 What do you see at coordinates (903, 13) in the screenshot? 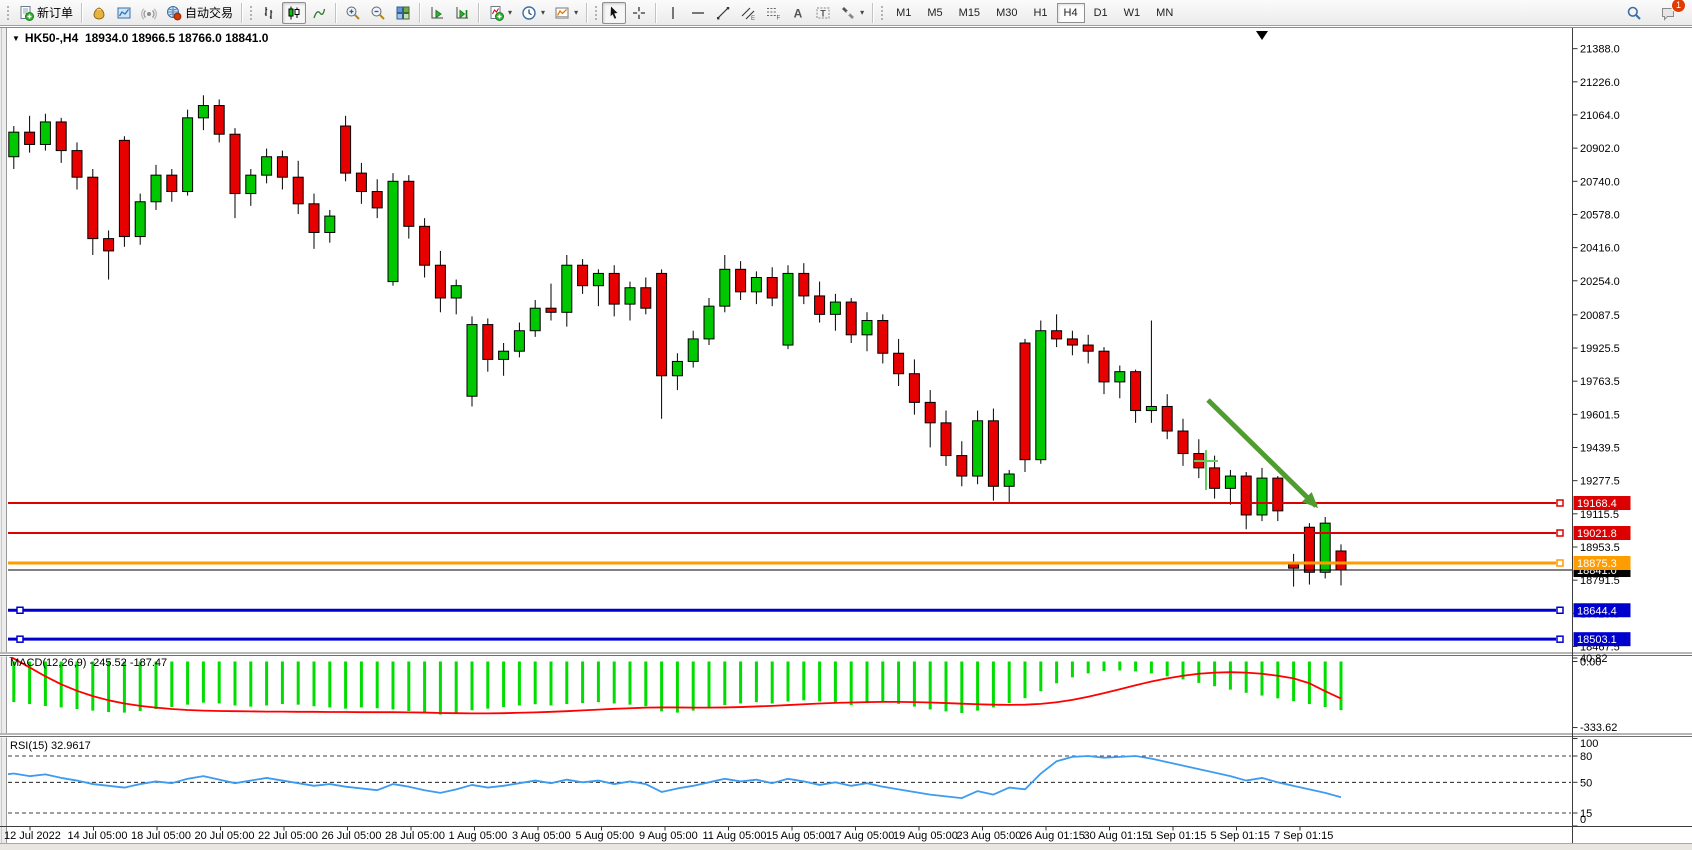
I see `tab-timeframe-m1: M1` at bounding box center [903, 13].